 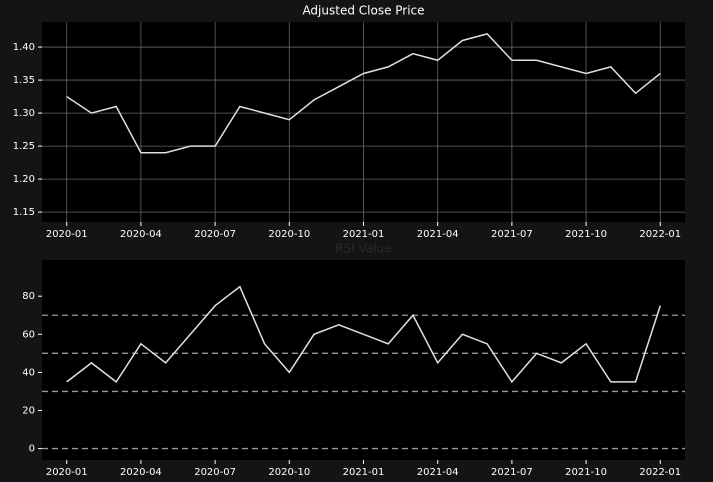 What do you see at coordinates (24, 212) in the screenshot?
I see `y-tick-label: 1.15` at bounding box center [24, 212].